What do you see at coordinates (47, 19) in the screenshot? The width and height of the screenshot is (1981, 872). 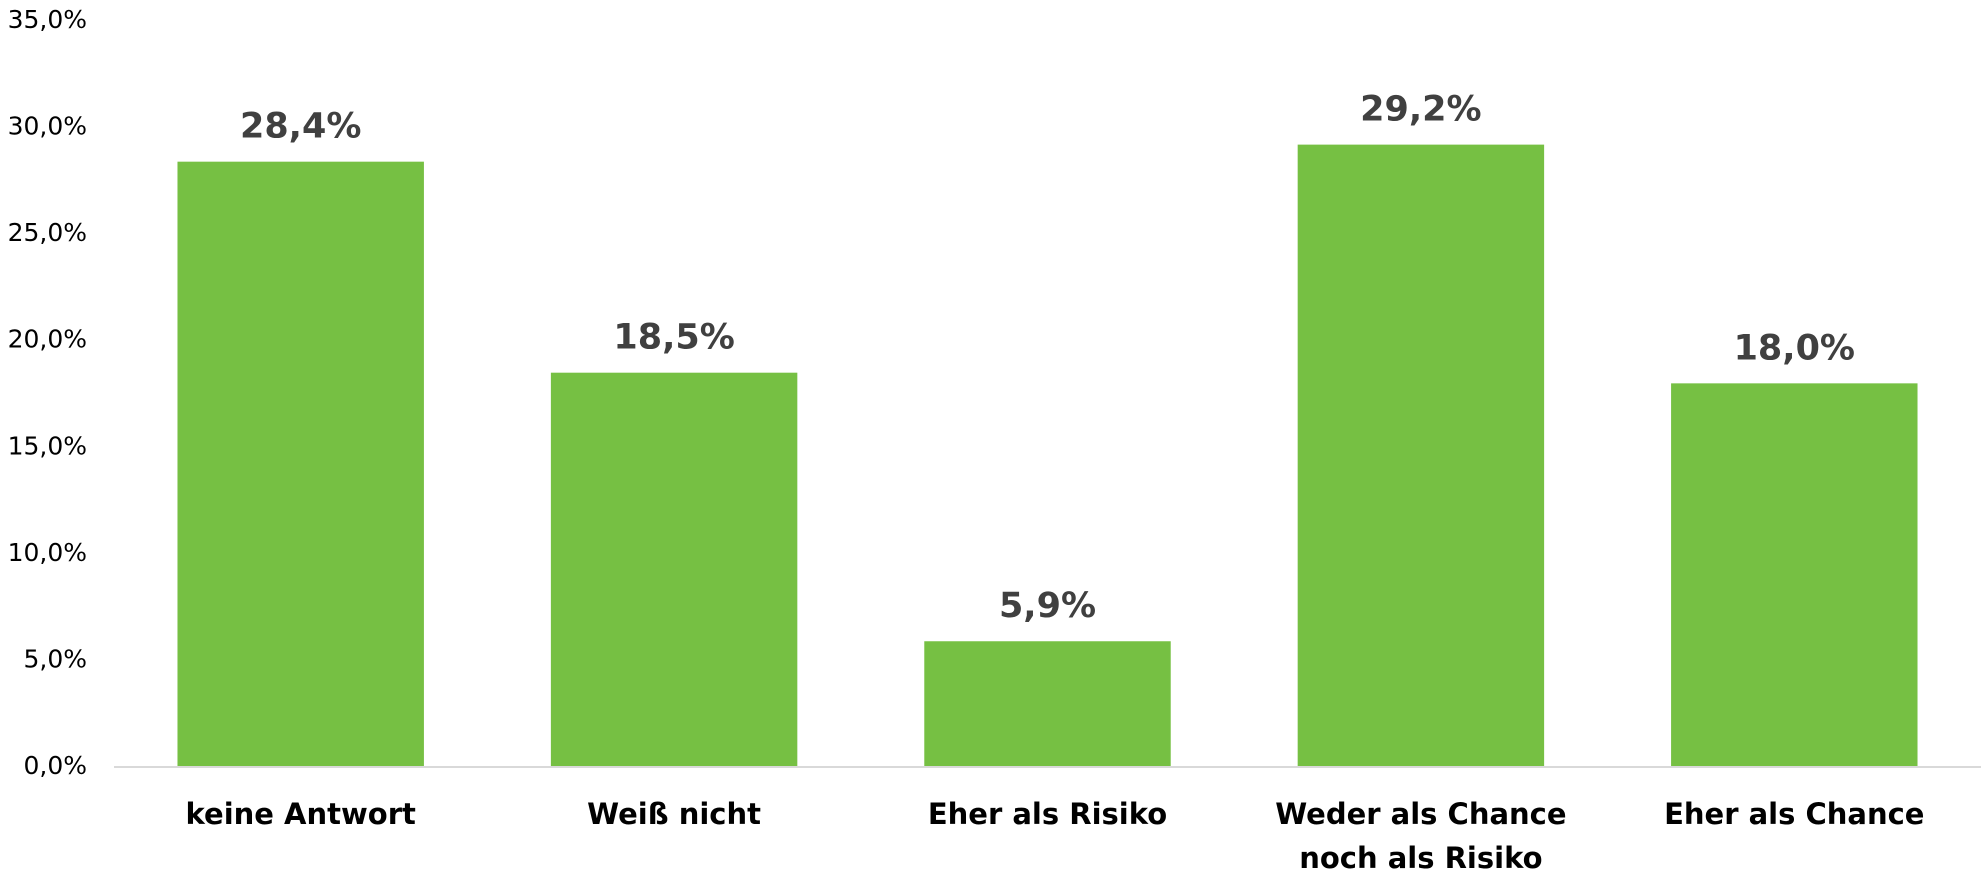 I see `y-tick-label: 35,0%` at bounding box center [47, 19].